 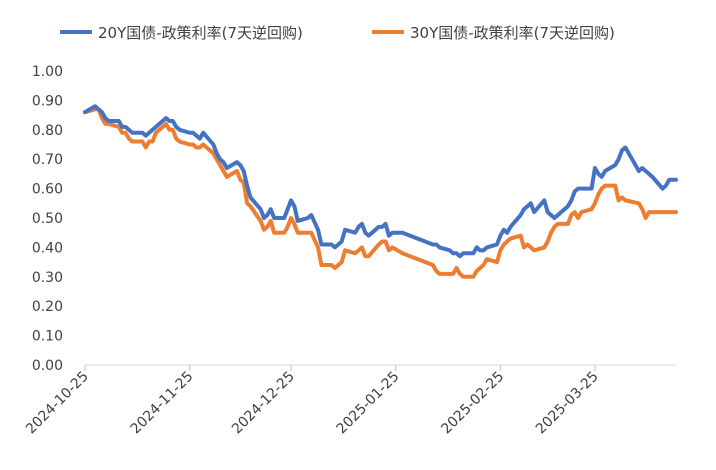 What do you see at coordinates (47, 337) in the screenshot?
I see `y-tick-label: 0.10` at bounding box center [47, 337].